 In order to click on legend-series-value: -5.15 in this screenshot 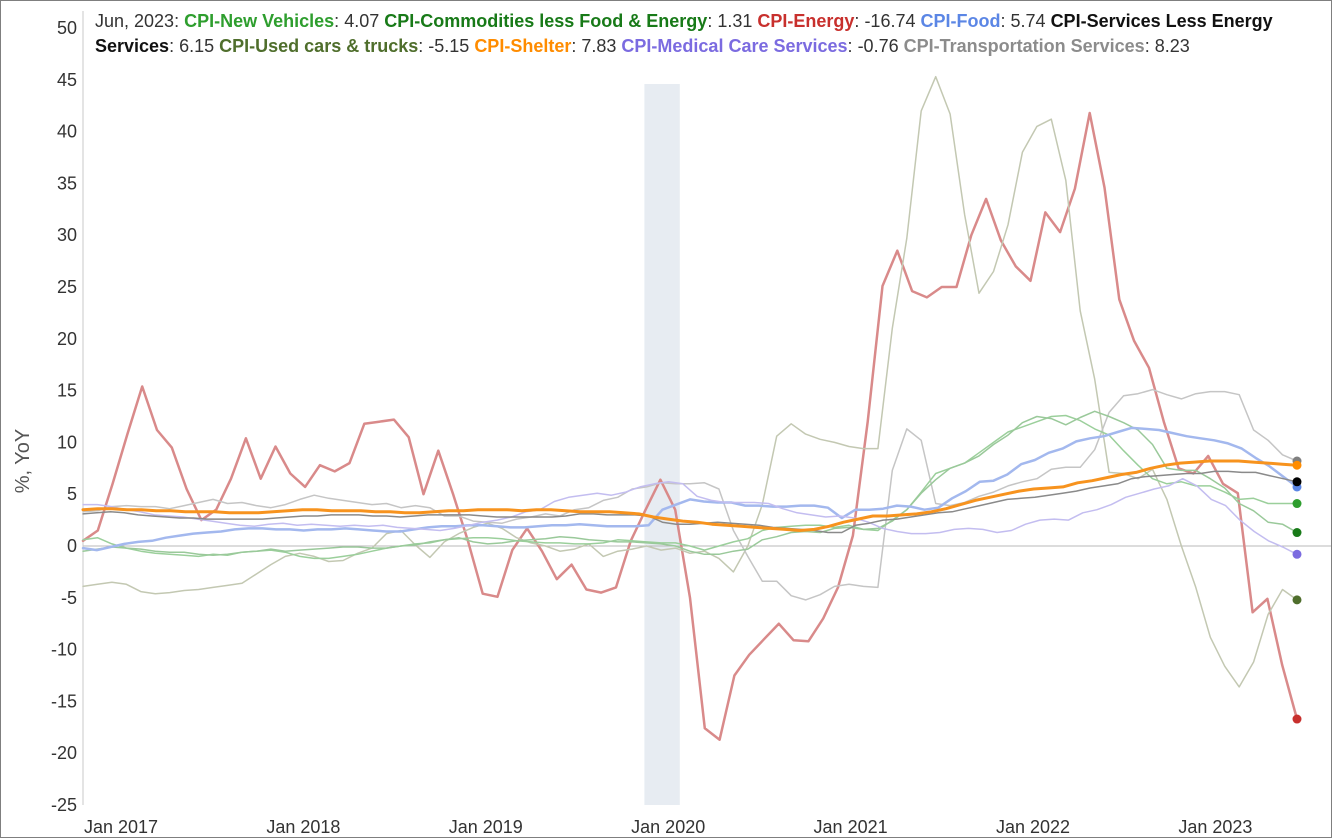, I will do `click(449, 46)`.